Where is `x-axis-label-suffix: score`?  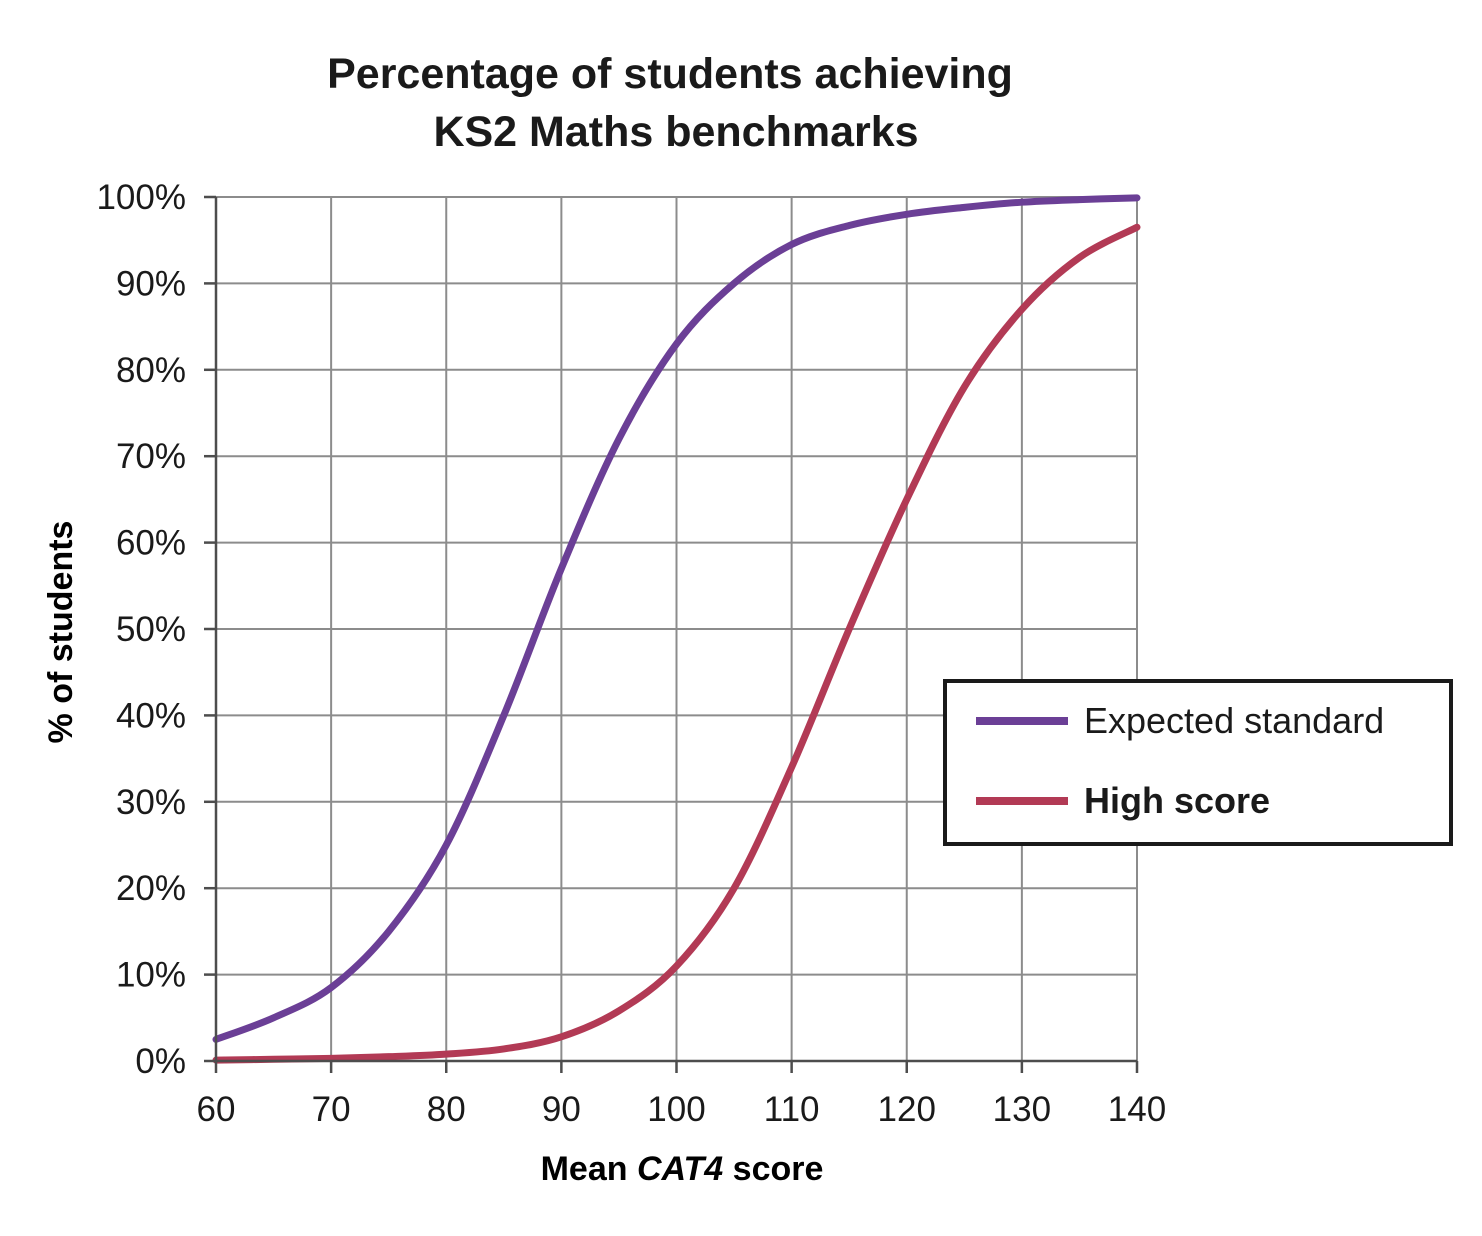
x-axis-label-suffix: score is located at coordinates (773, 1169).